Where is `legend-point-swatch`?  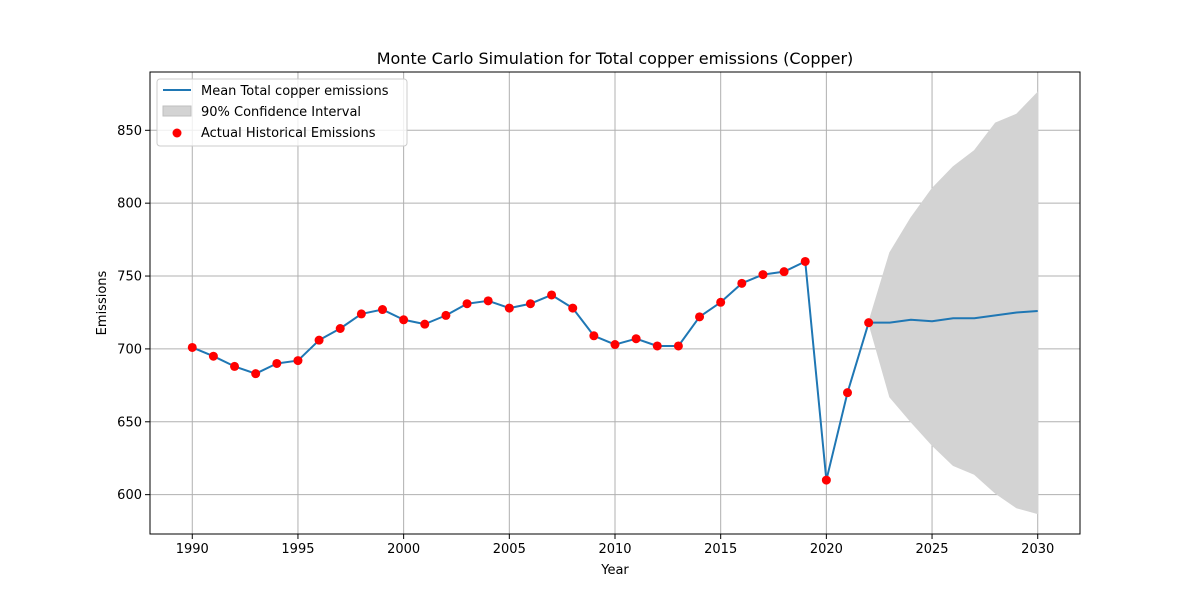
legend-point-swatch is located at coordinates (177, 133).